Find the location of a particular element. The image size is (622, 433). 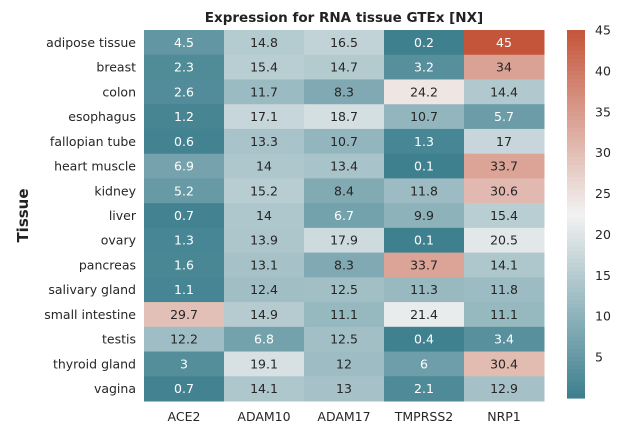

cell-value-label: 12.5 is located at coordinates (344, 289).